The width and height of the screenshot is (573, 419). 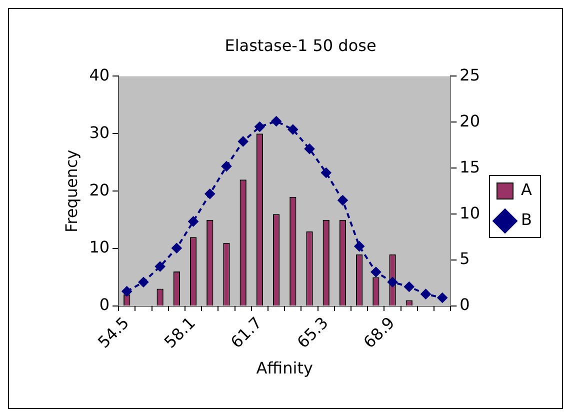 I want to click on y2-tick-label: 5, so click(x=465, y=258).